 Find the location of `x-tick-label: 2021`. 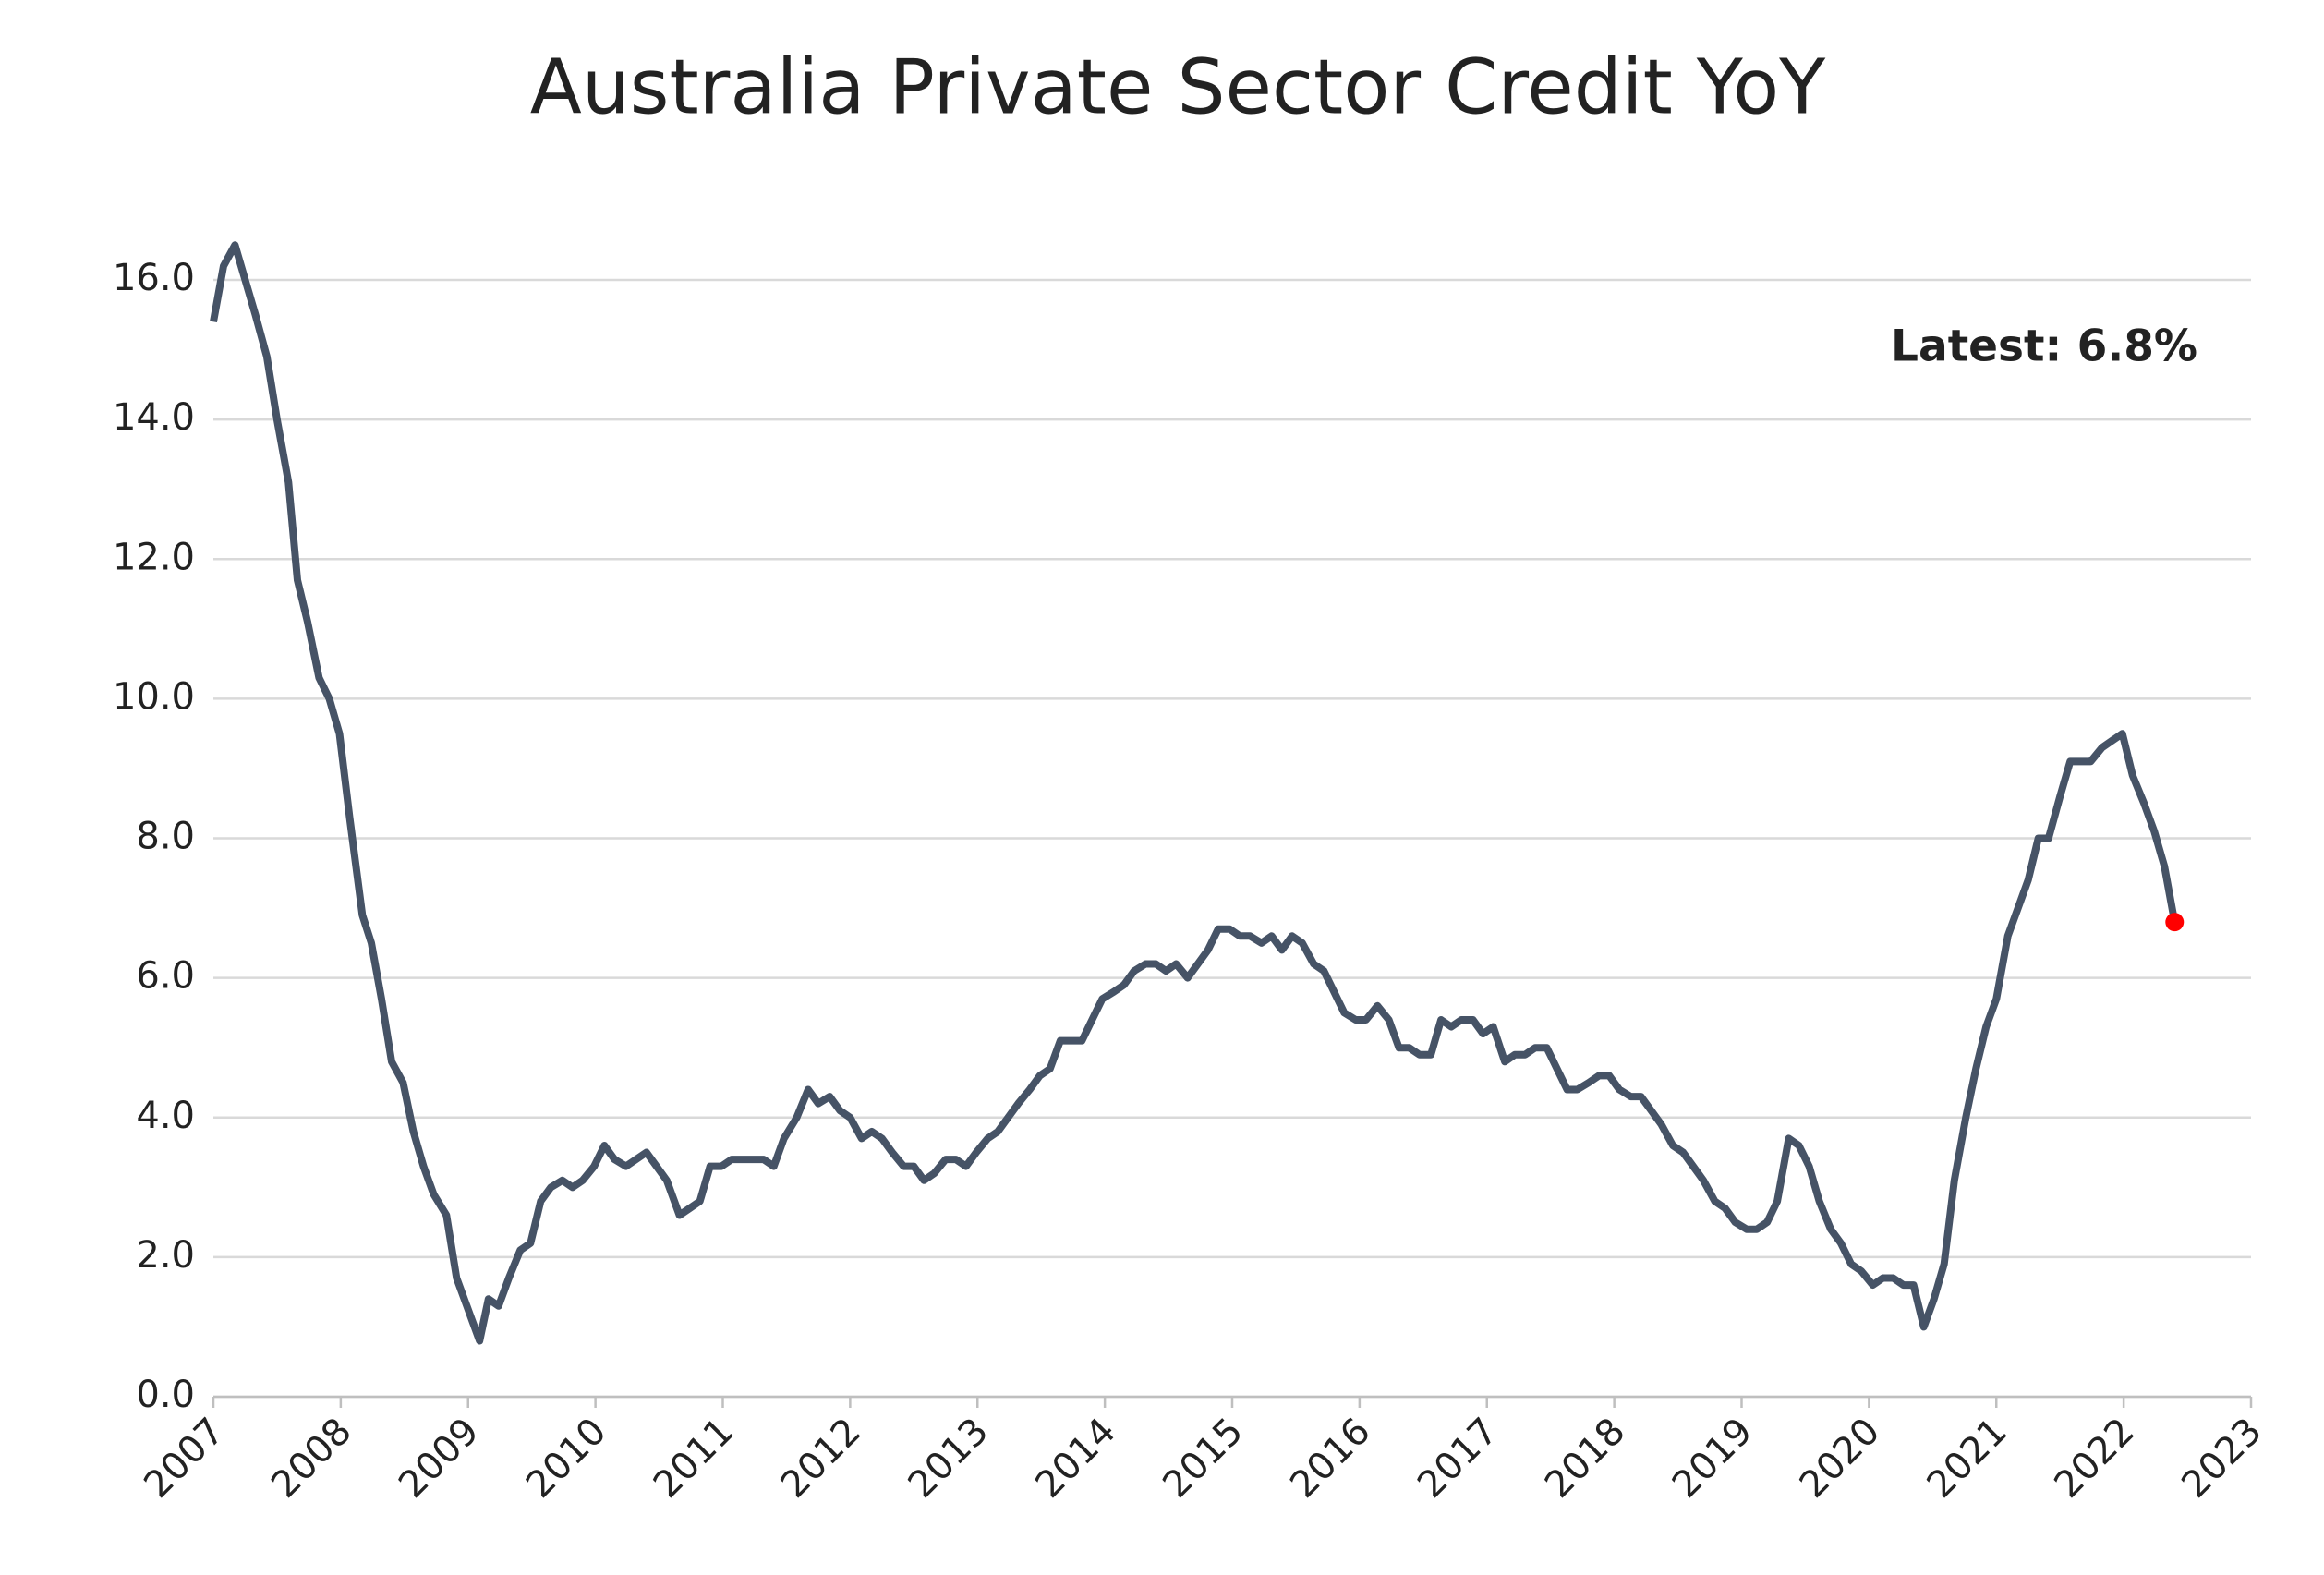

x-tick-label: 2021 is located at coordinates (1968, 1458).